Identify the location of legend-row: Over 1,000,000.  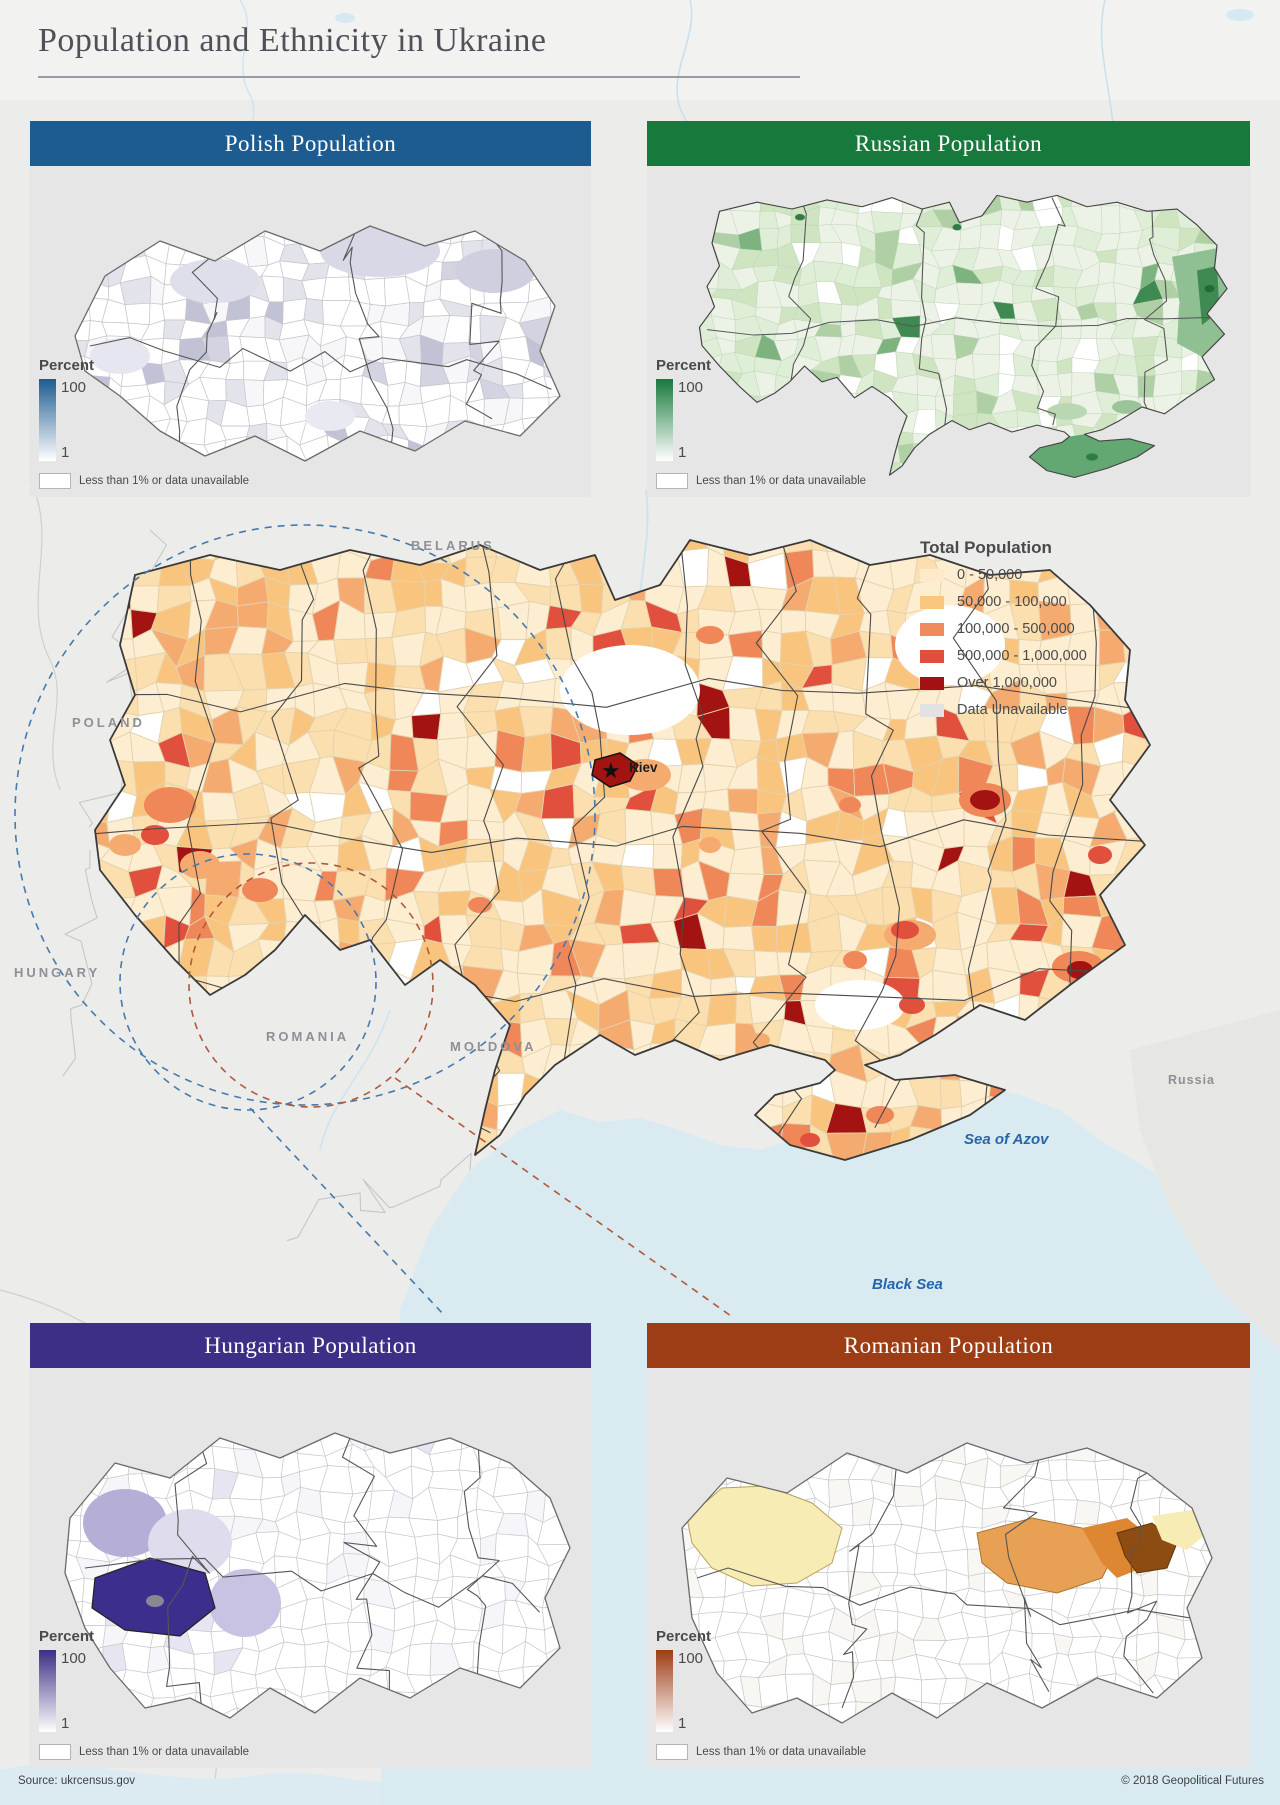
(1003, 683).